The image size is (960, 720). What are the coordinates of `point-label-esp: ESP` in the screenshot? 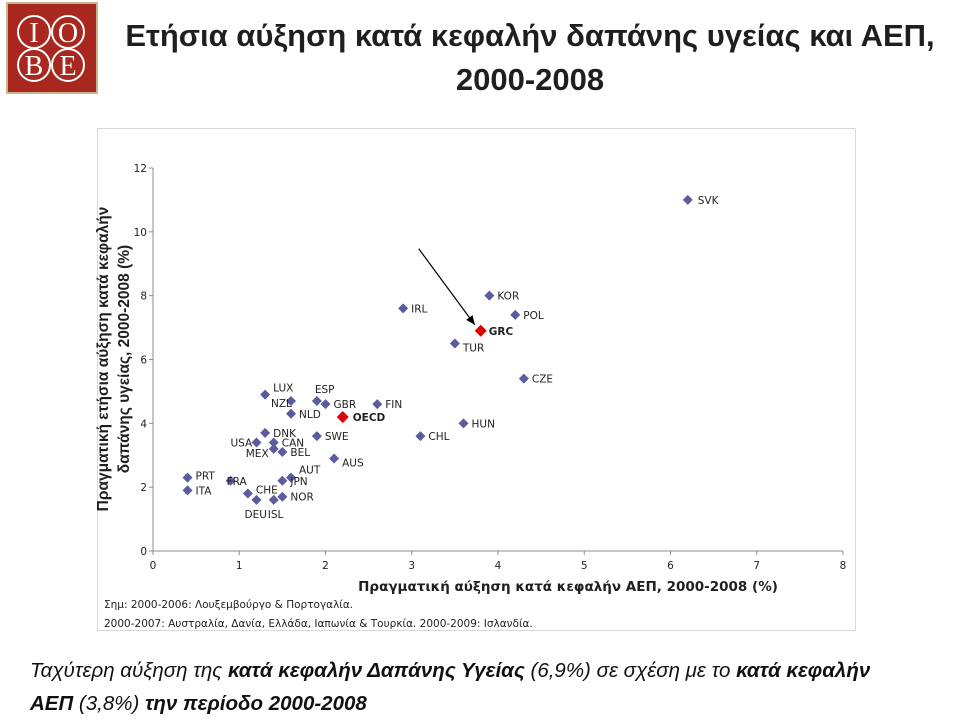 It's located at (325, 390).